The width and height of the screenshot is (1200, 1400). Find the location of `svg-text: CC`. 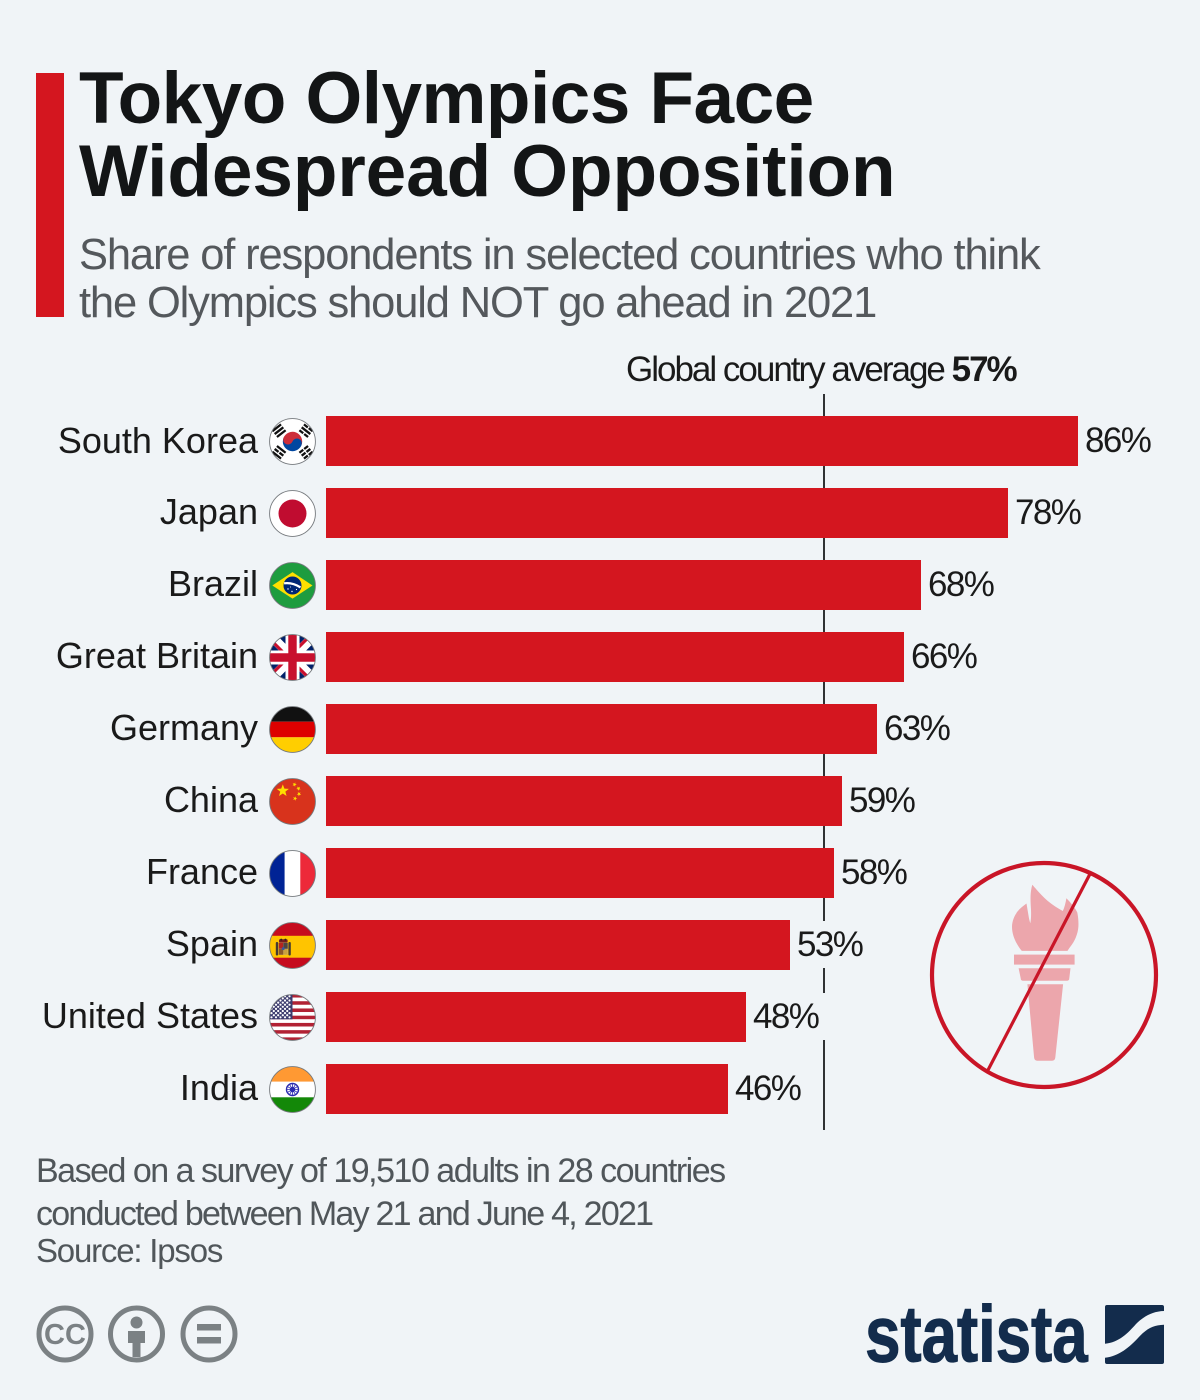

svg-text: CC is located at coordinates (65, 1335).